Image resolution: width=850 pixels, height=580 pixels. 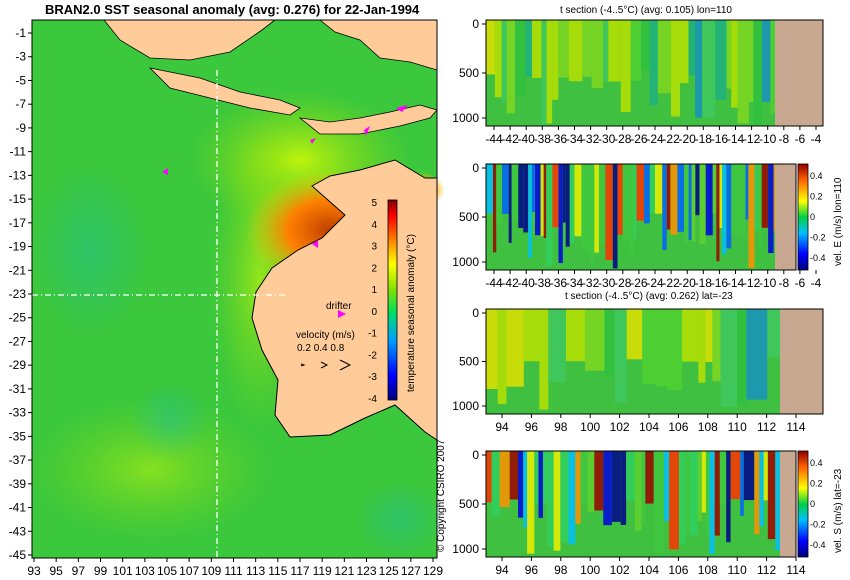 I want to click on map-colorbar-tick-label: 3, so click(x=374, y=247).